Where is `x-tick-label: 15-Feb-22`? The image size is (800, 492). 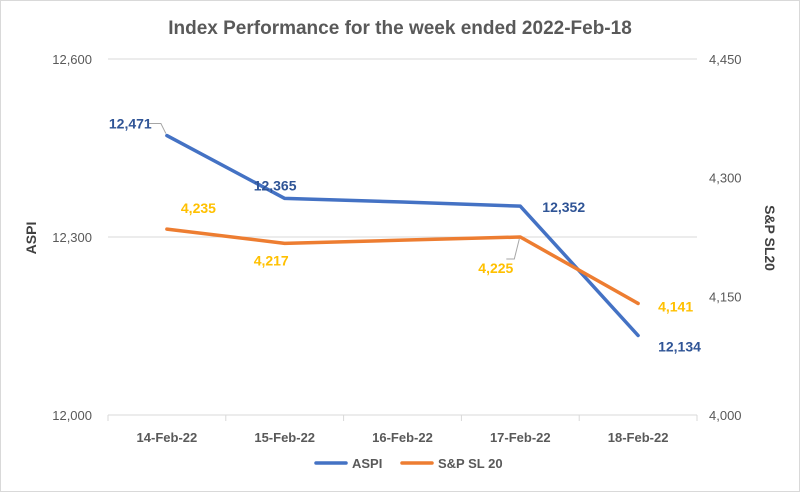 x-tick-label: 15-Feb-22 is located at coordinates (284, 437).